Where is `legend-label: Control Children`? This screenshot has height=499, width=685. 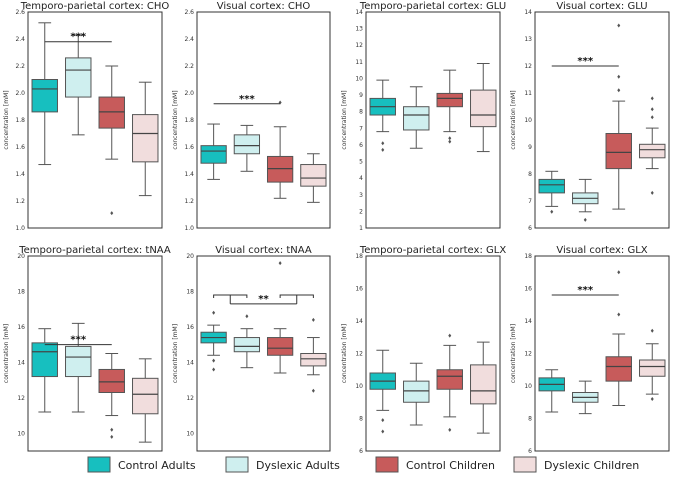
legend-label: Control Children is located at coordinates (450, 465).